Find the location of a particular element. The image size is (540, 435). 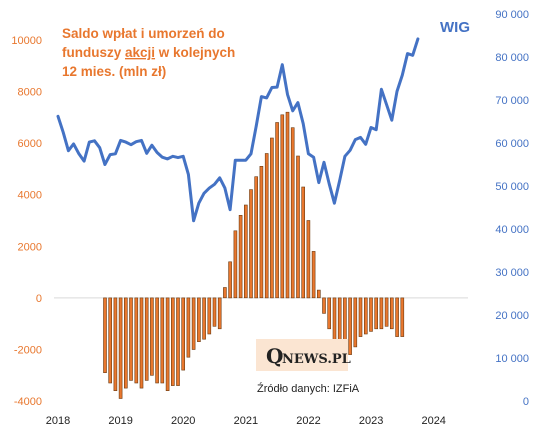

x-tick-label: 2020 is located at coordinates (183, 421).